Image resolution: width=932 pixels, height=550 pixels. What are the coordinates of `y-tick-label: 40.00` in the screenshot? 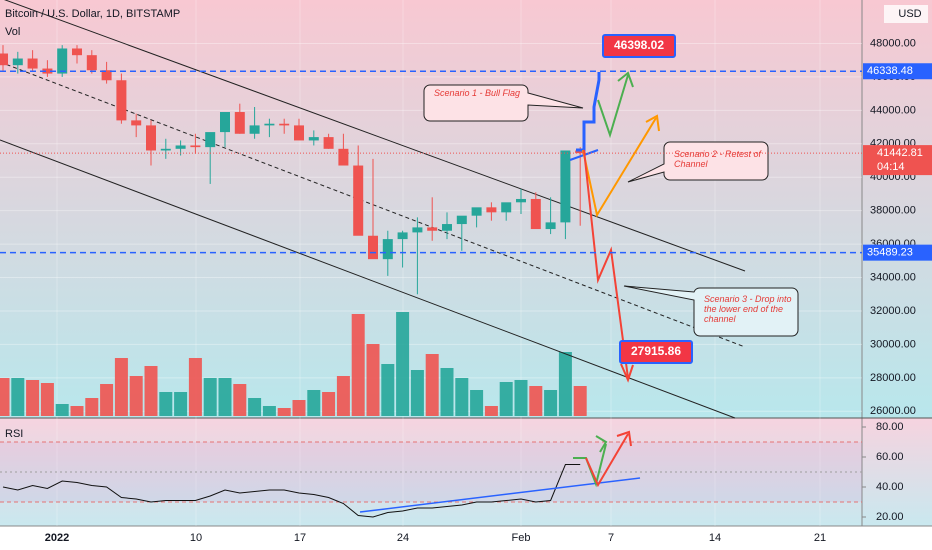 It's located at (890, 487).